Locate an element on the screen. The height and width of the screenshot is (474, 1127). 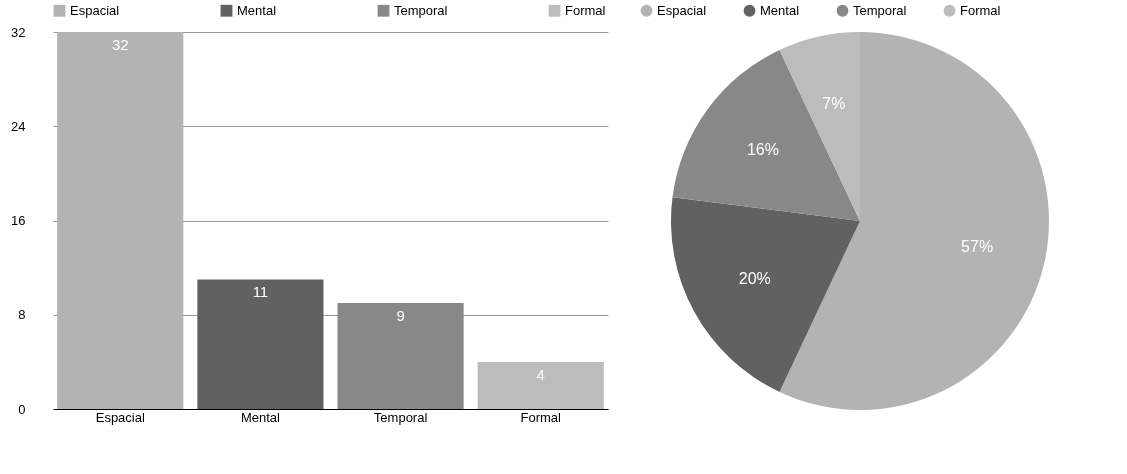
data-label: 11 is located at coordinates (260, 292).